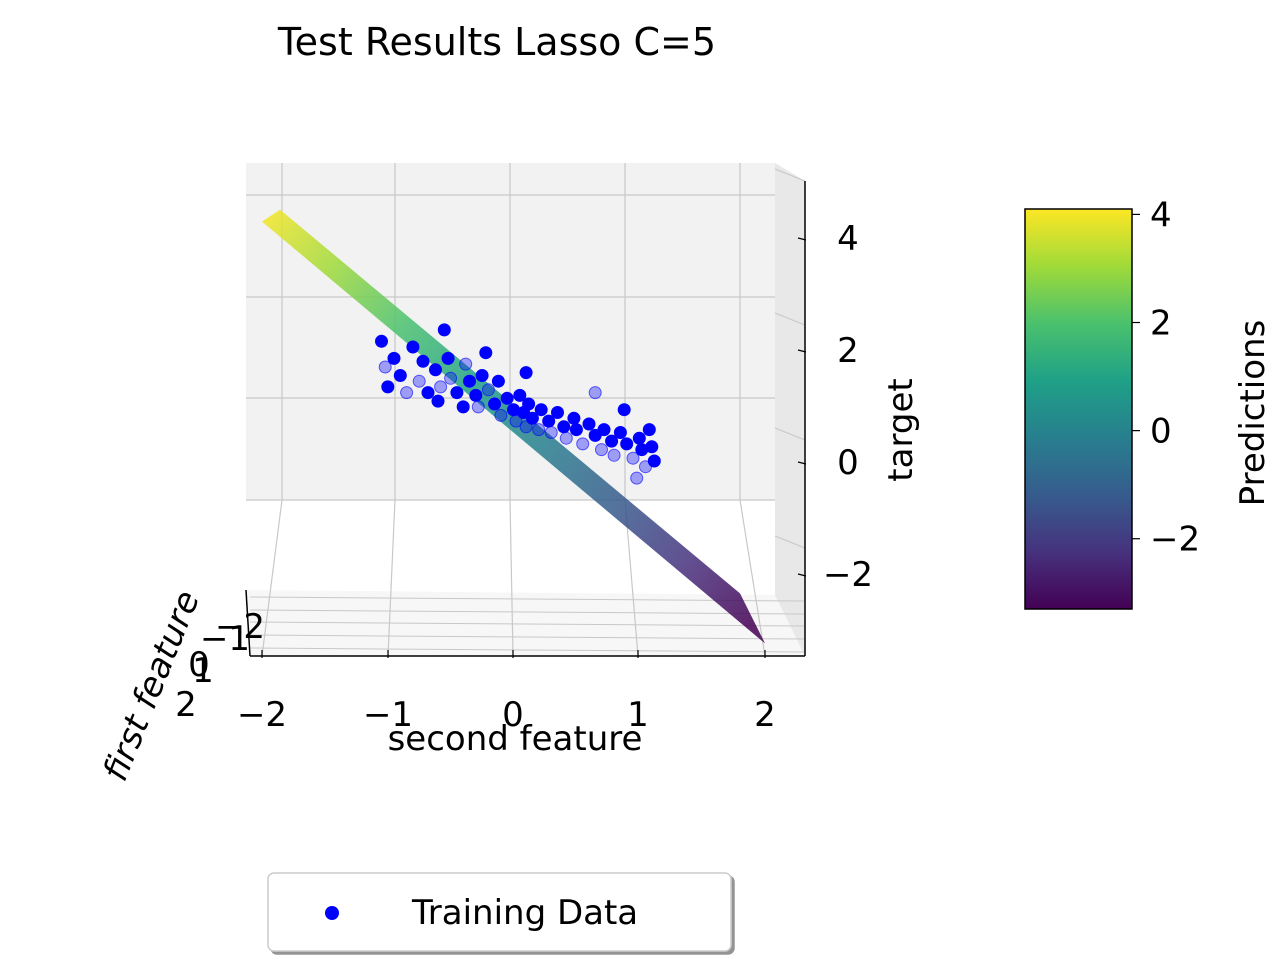  What do you see at coordinates (1253, 413) in the screenshot?
I see `colorbar-label: Predictions` at bounding box center [1253, 413].